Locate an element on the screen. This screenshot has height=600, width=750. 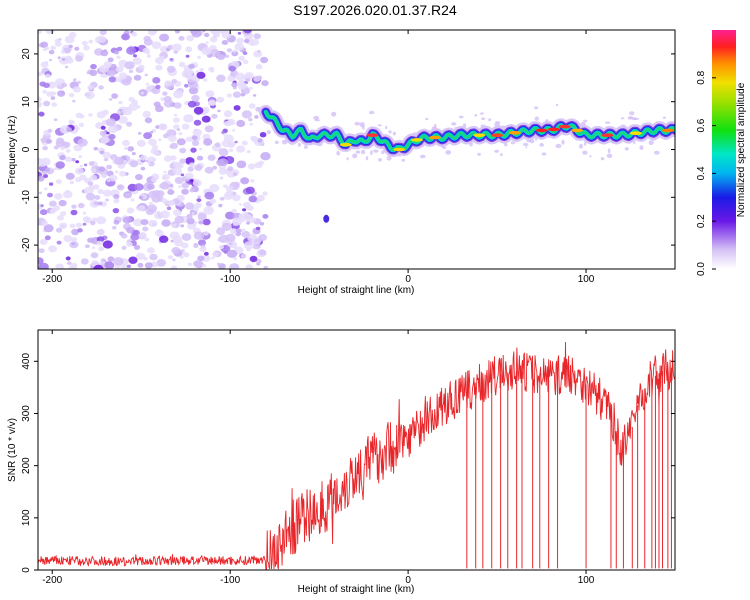
figure-title: S197.2026.020.01.37.R24 is located at coordinates (375, 10).